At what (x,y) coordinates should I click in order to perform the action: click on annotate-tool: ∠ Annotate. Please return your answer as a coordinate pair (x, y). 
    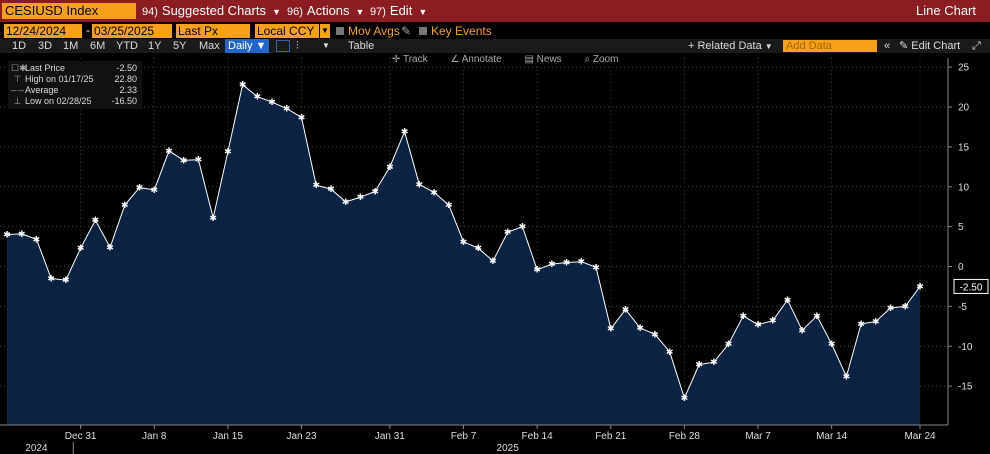
    Looking at the image, I should click on (476, 59).